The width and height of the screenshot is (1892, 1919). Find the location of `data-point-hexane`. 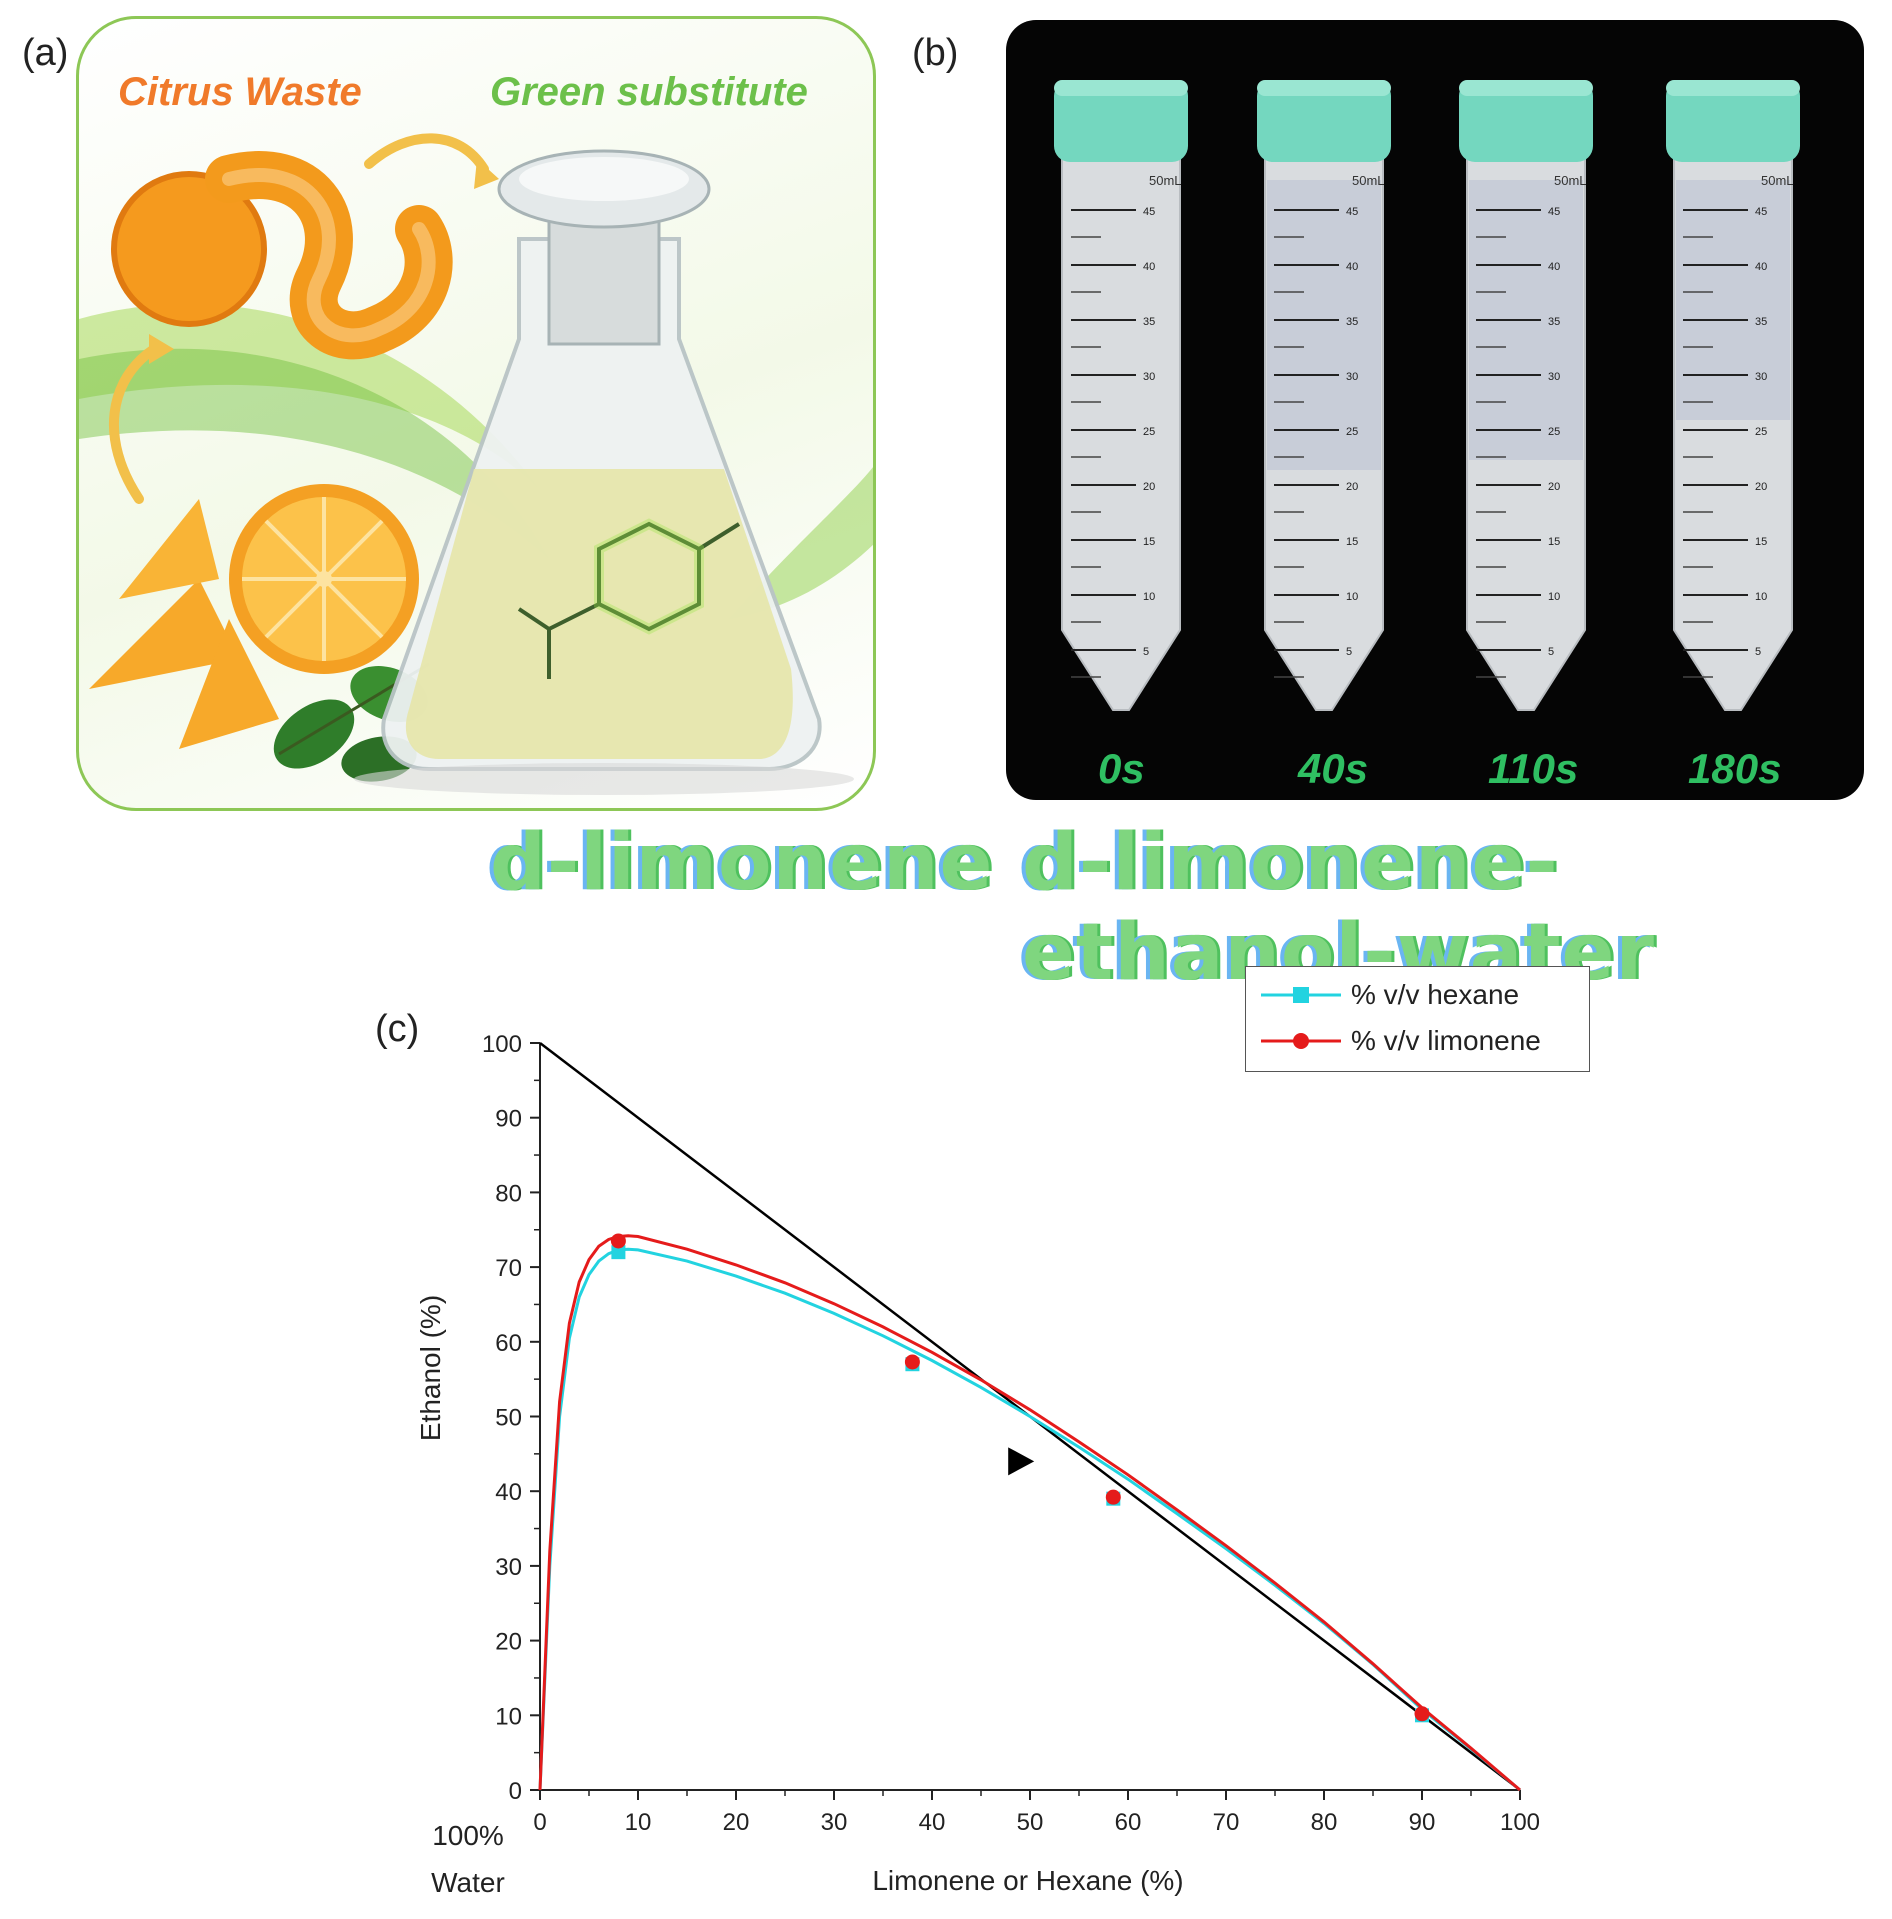

data-point-hexane is located at coordinates (618, 1252).